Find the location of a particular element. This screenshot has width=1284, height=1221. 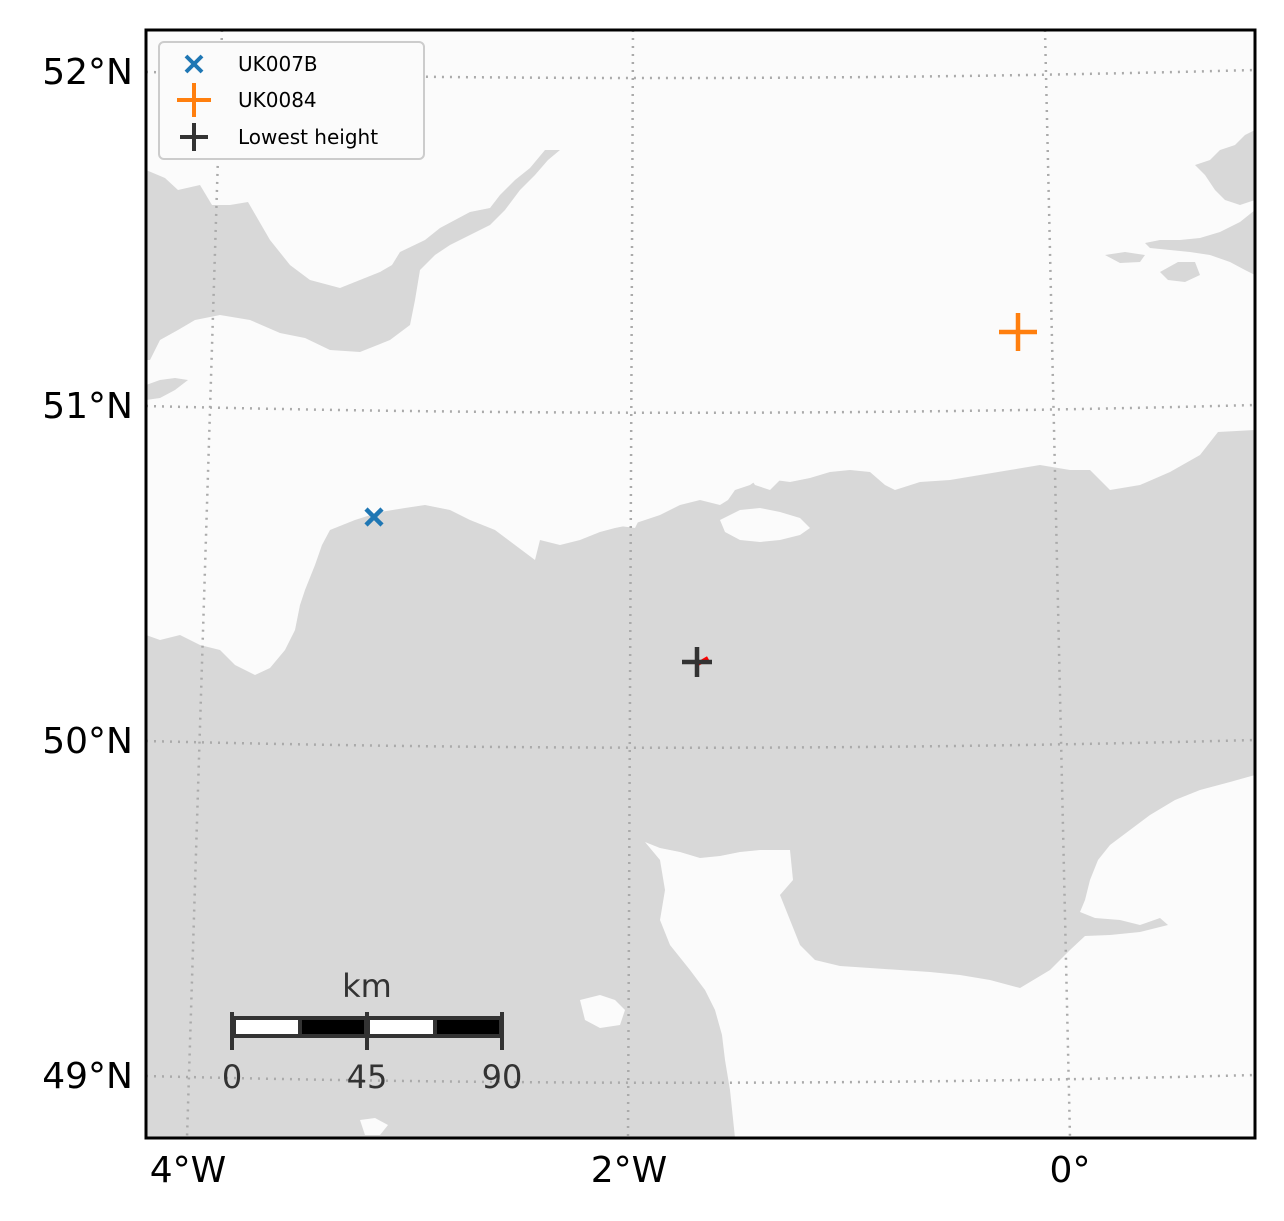

land-thames-north is located at coordinates (1200, 242).